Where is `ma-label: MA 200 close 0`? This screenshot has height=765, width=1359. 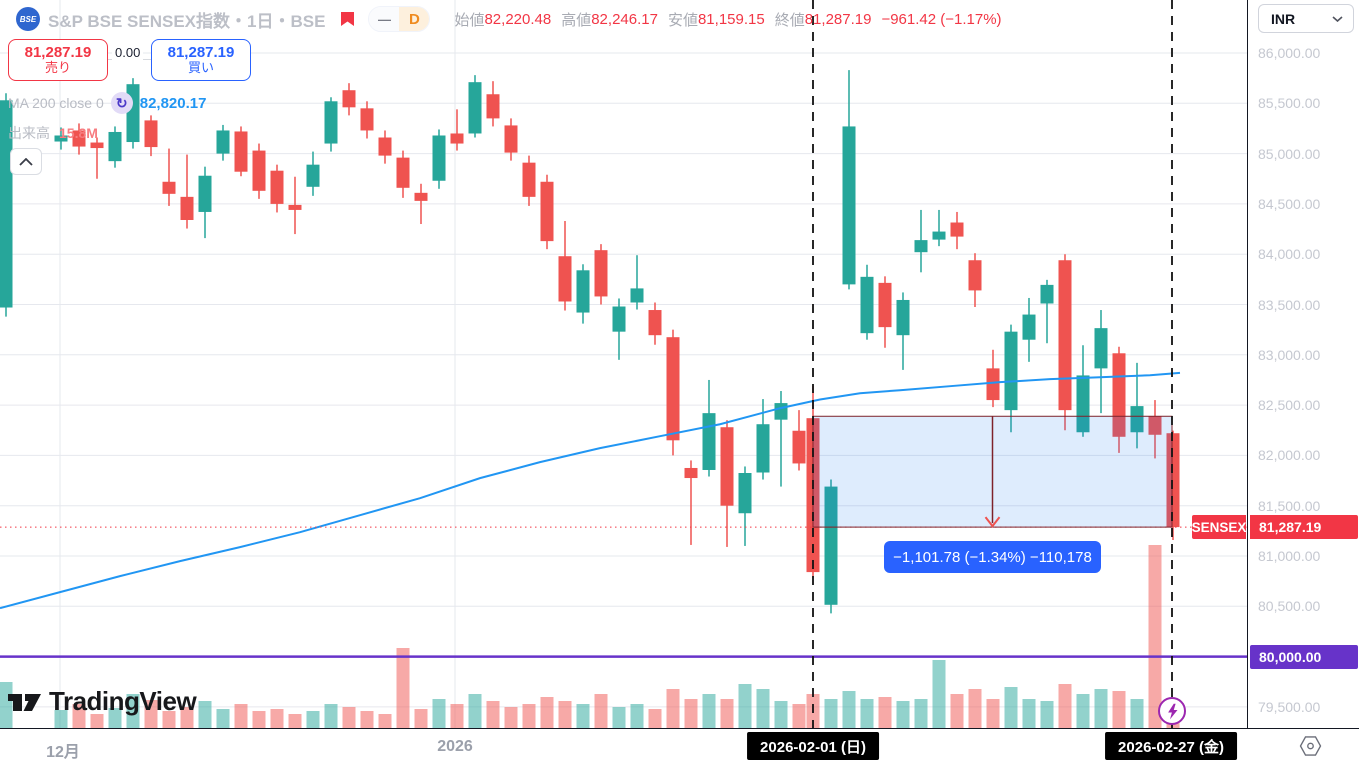 ma-label: MA 200 close 0 is located at coordinates (56, 103).